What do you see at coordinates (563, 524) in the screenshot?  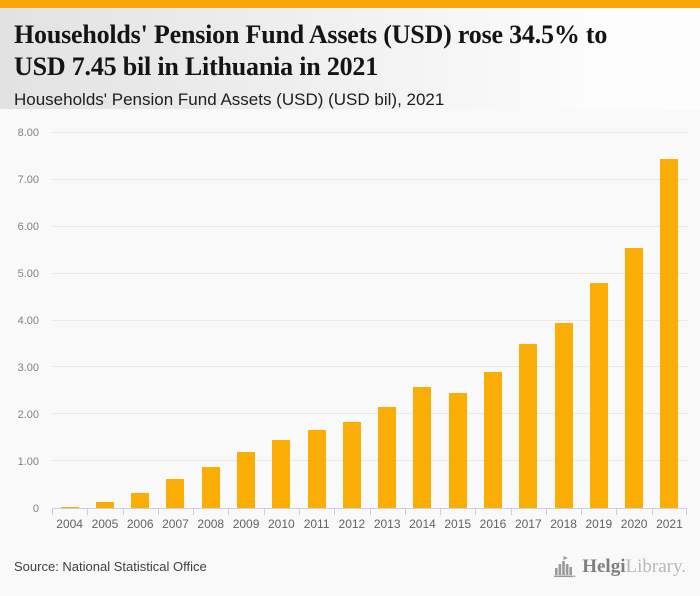 I see `x-axis-label-2018: 2018` at bounding box center [563, 524].